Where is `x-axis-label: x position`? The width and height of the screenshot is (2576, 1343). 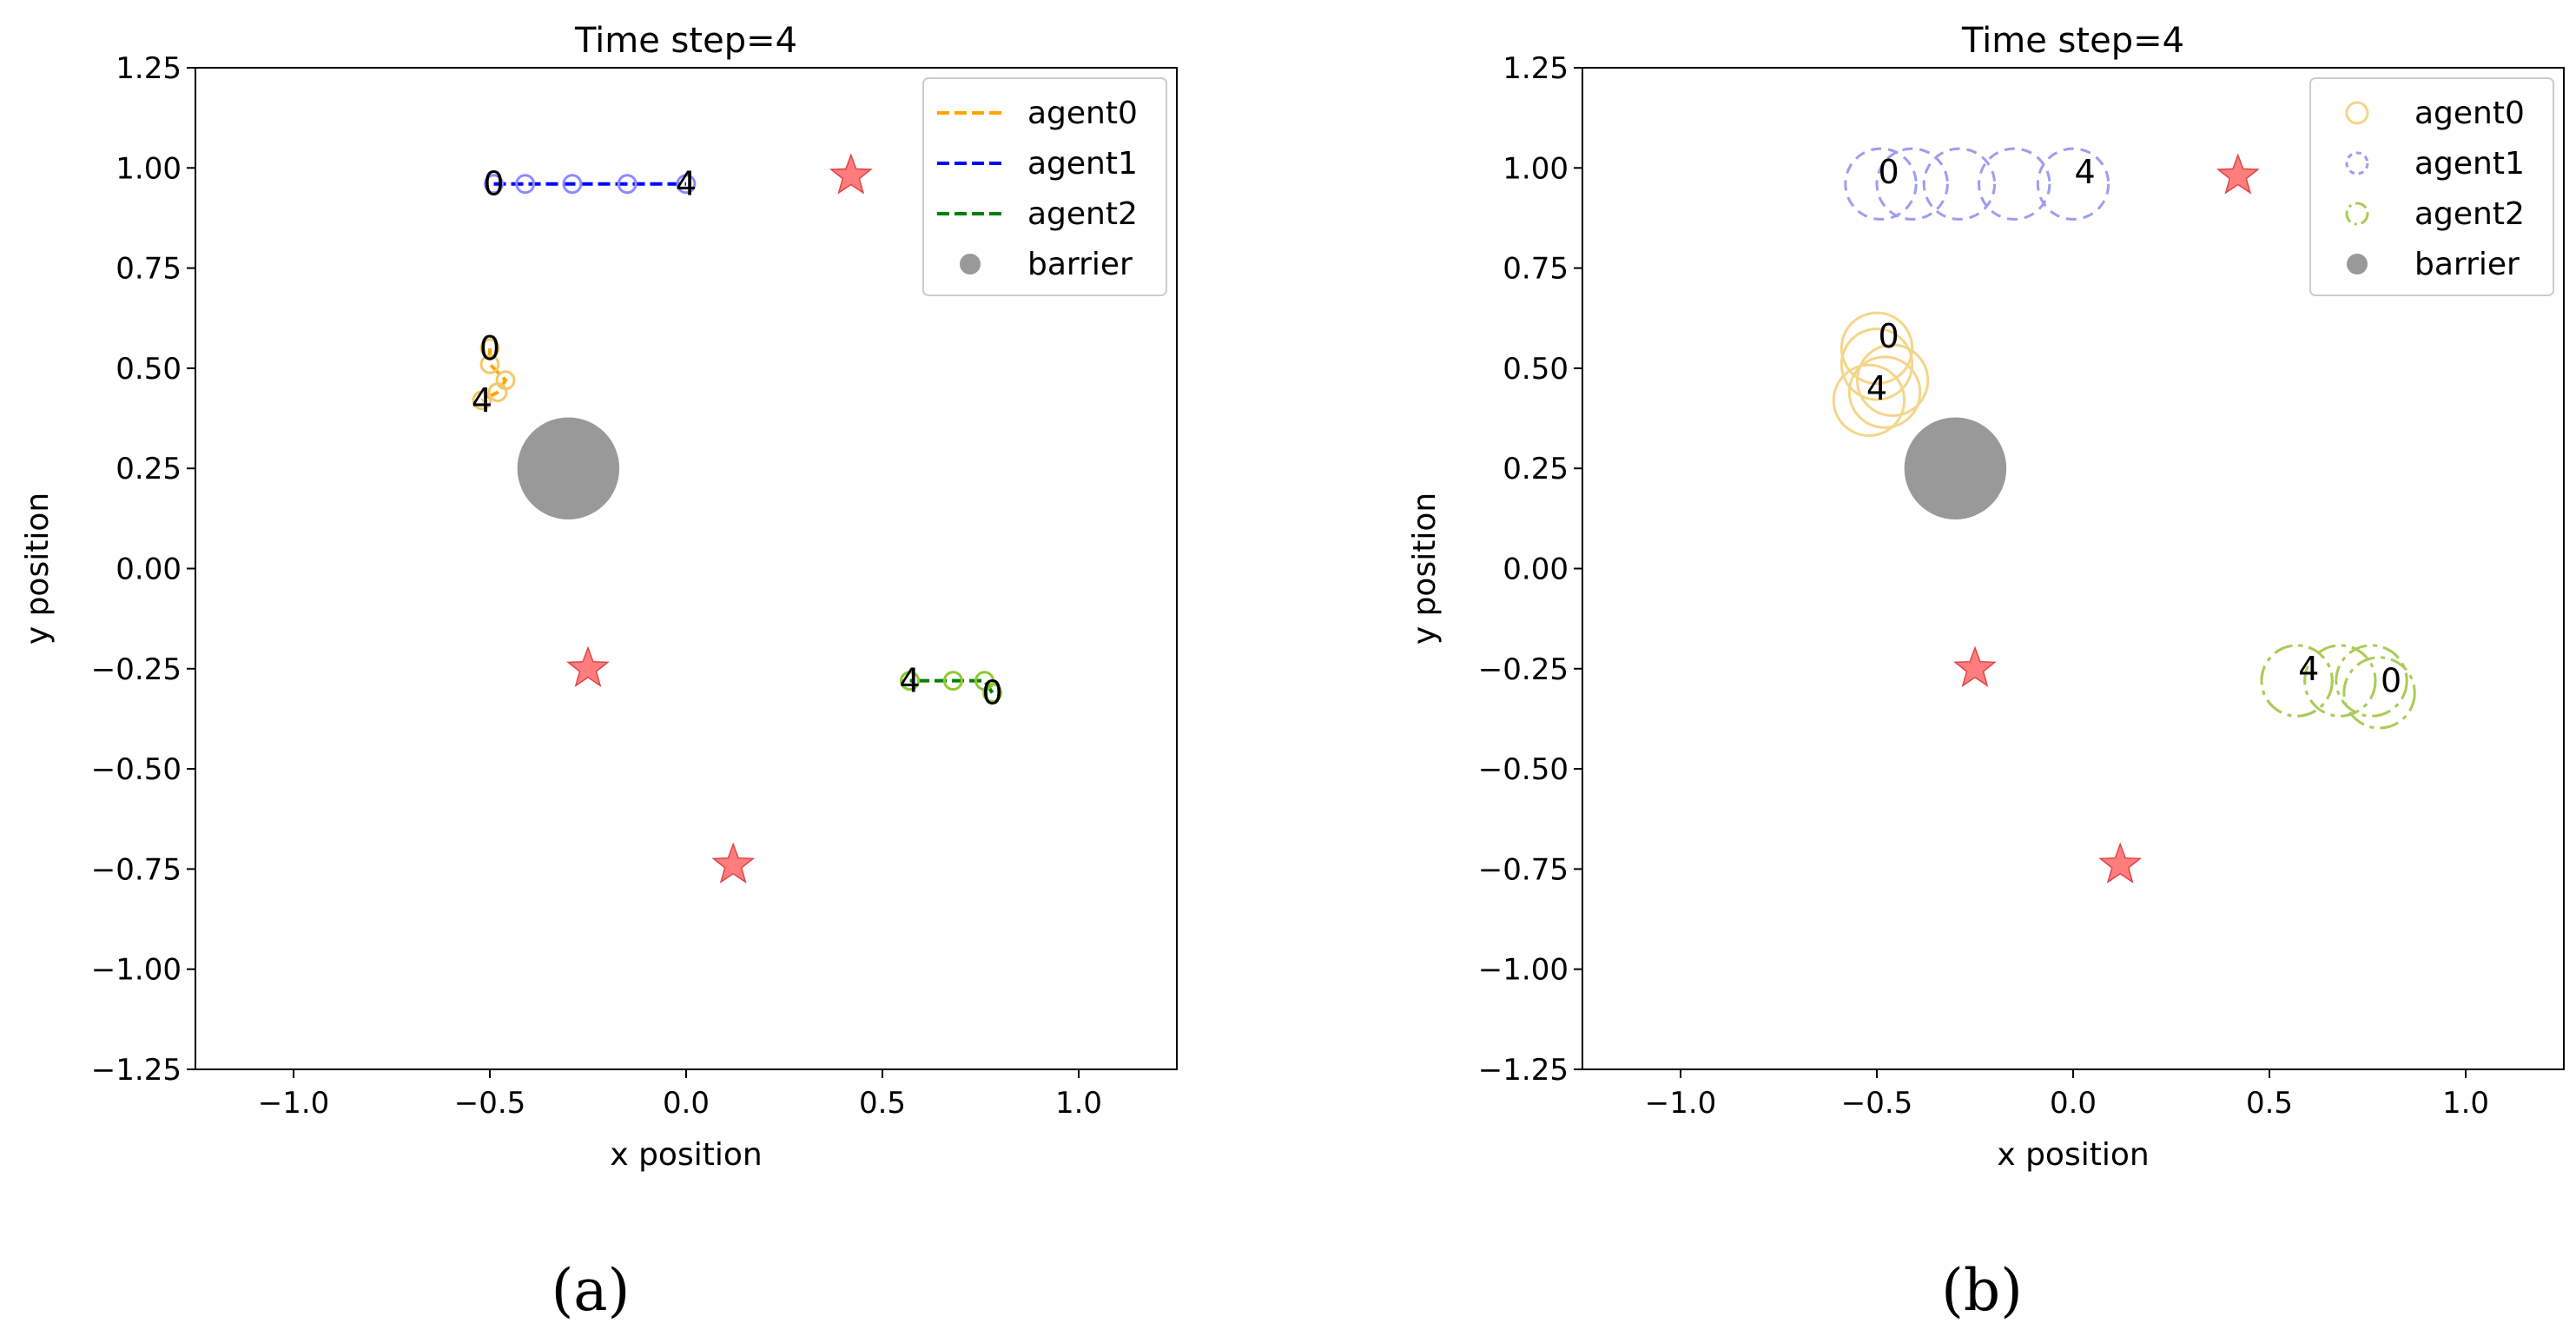
x-axis-label: x position is located at coordinates (2073, 1155).